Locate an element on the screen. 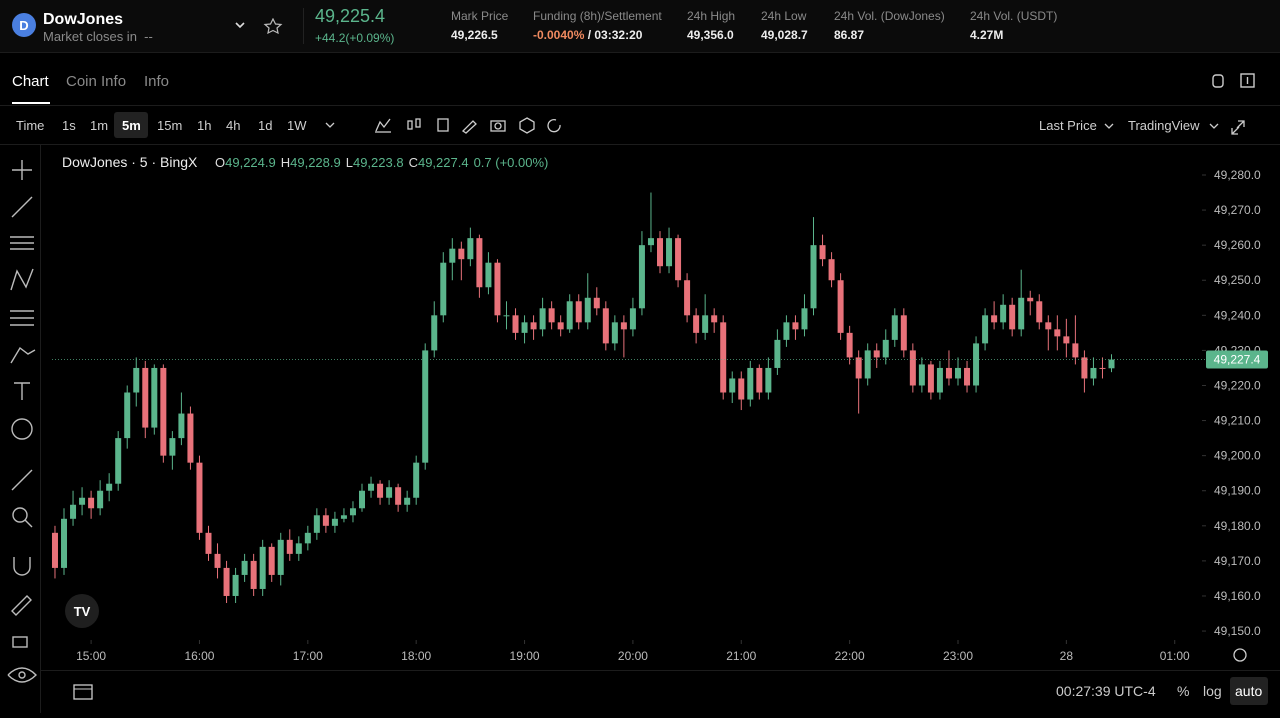 The image size is (1280, 718). stat: 24h High 49,356.0 is located at coordinates (711, 25).